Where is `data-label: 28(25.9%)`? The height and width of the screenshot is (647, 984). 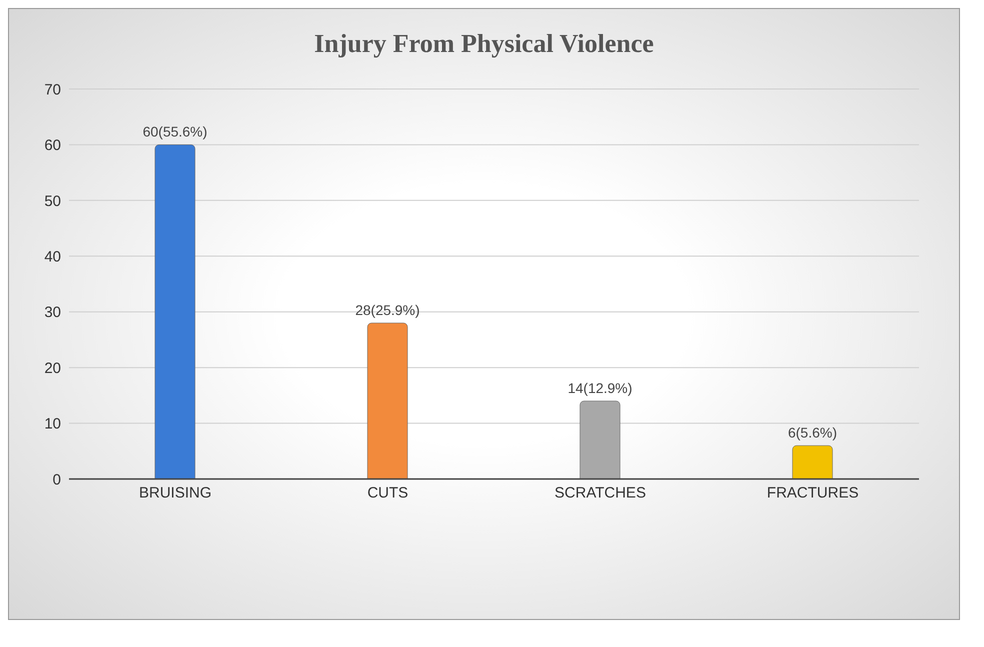
data-label: 28(25.9%) is located at coordinates (387, 310).